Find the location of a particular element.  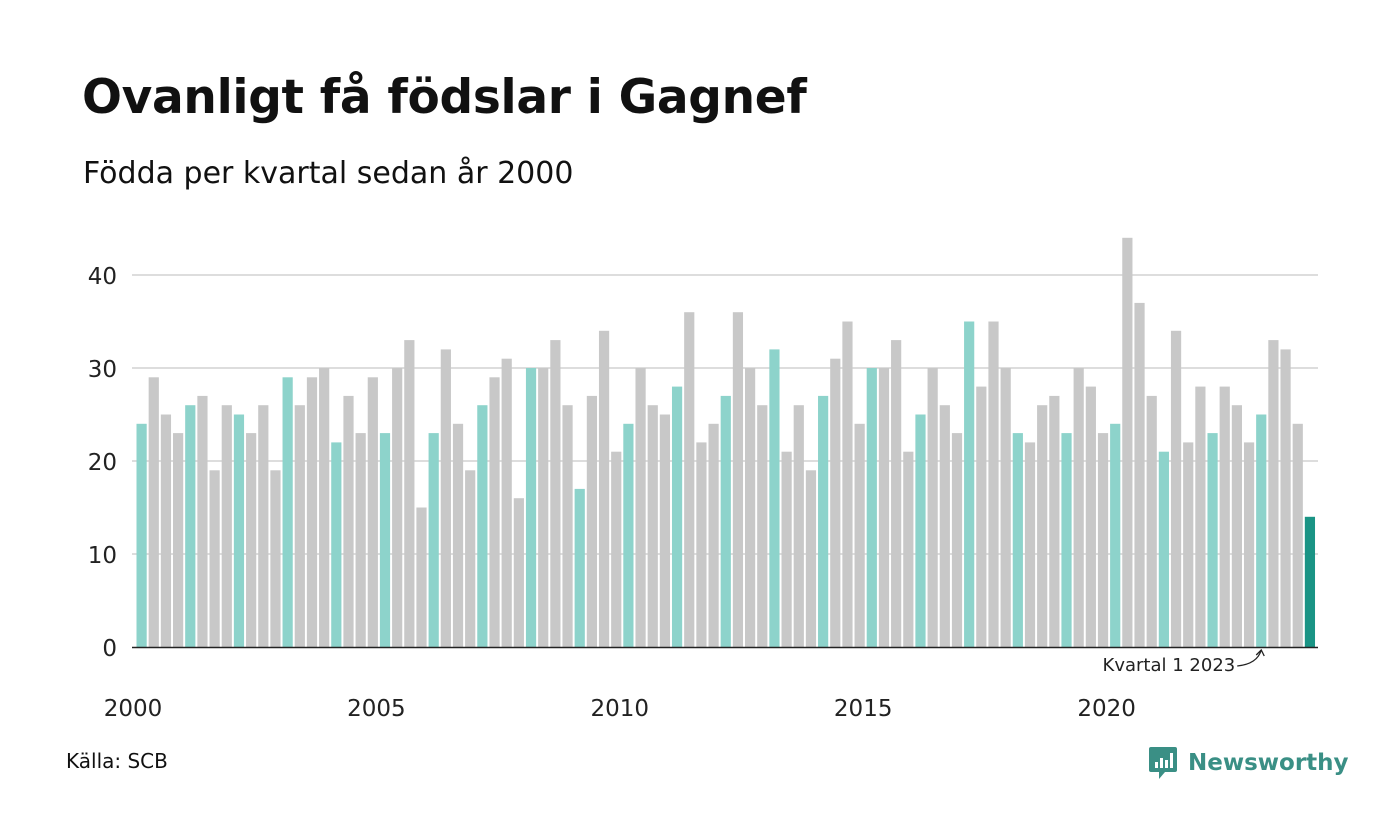

bar: 2020 K1: 24 is located at coordinates (1115, 535).